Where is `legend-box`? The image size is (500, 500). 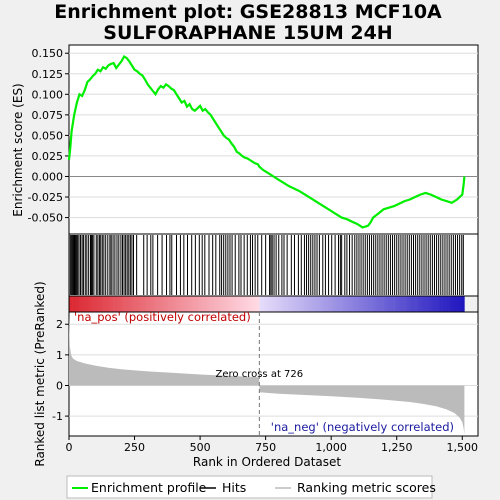 legend-box is located at coordinates (249, 487).